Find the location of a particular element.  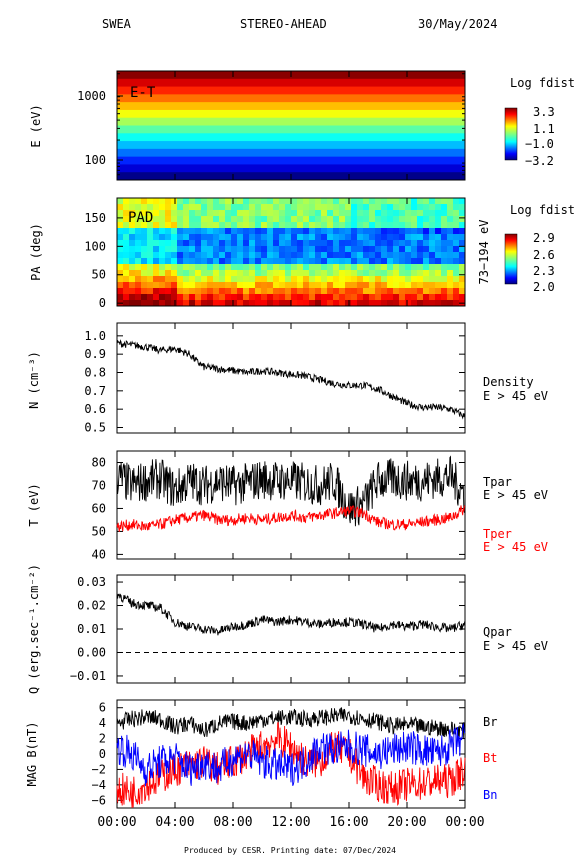

y-tick-label: 6 is located at coordinates (102, 708).